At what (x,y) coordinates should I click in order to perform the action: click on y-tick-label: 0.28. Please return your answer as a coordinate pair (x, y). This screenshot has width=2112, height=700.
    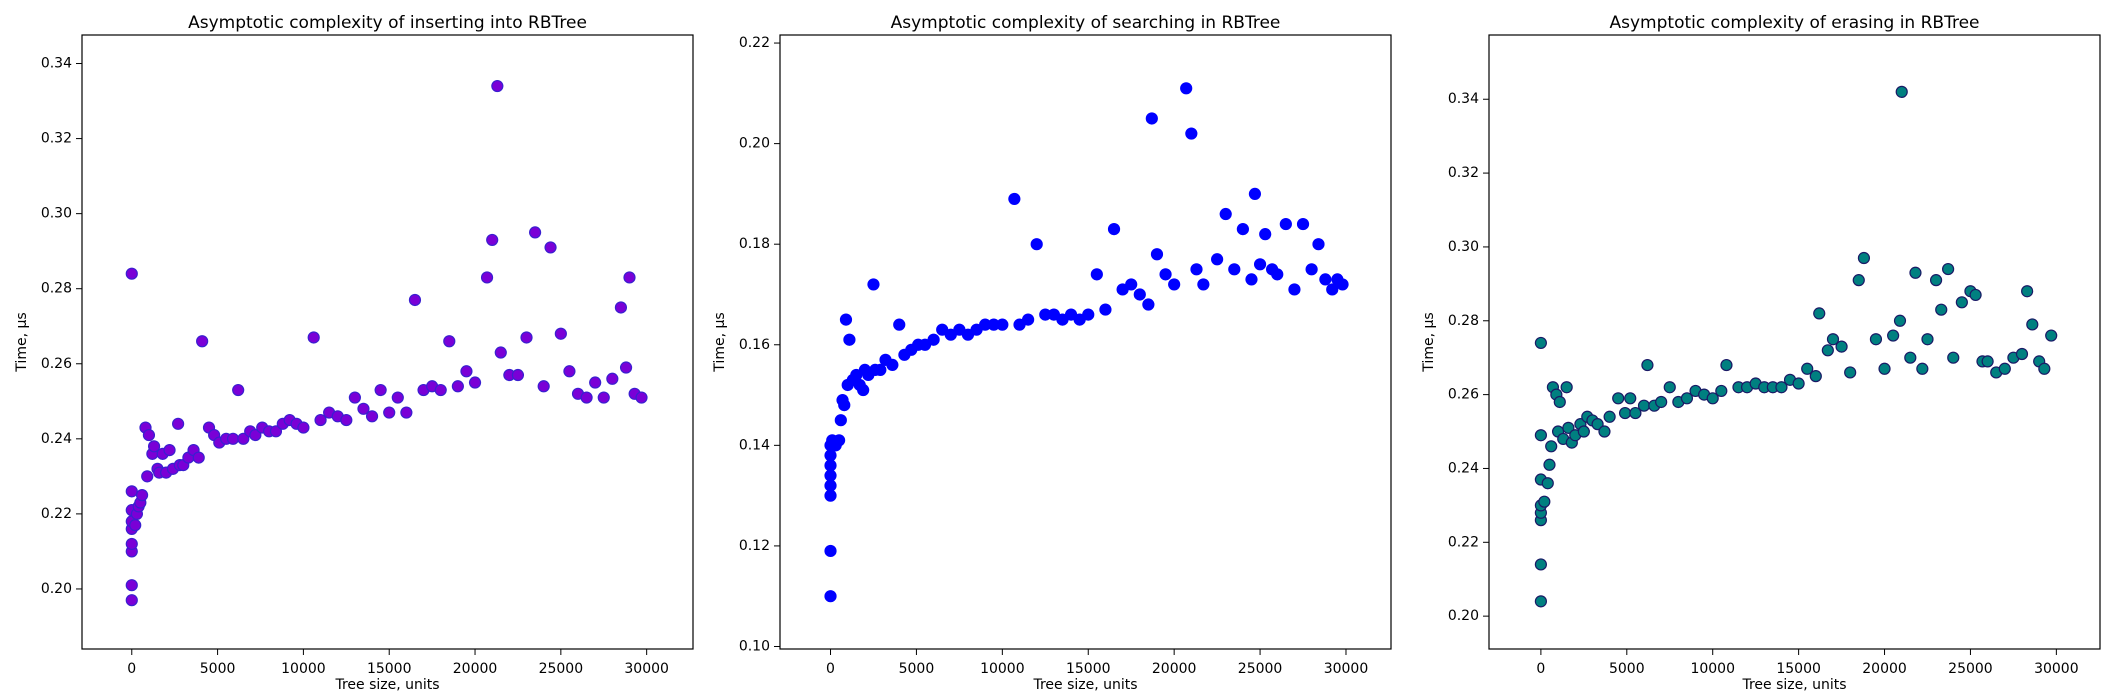
    Looking at the image, I should click on (1463, 321).